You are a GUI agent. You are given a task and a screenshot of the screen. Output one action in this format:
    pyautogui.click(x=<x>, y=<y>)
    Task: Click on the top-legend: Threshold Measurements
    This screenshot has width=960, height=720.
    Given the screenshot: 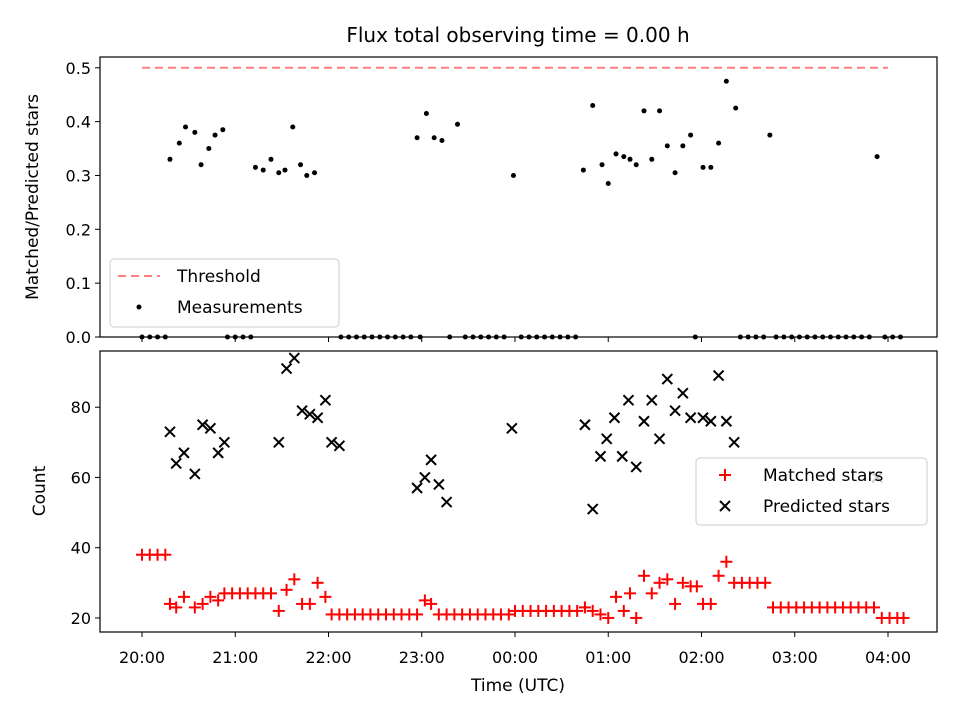 What is the action you would take?
    pyautogui.click(x=224, y=293)
    